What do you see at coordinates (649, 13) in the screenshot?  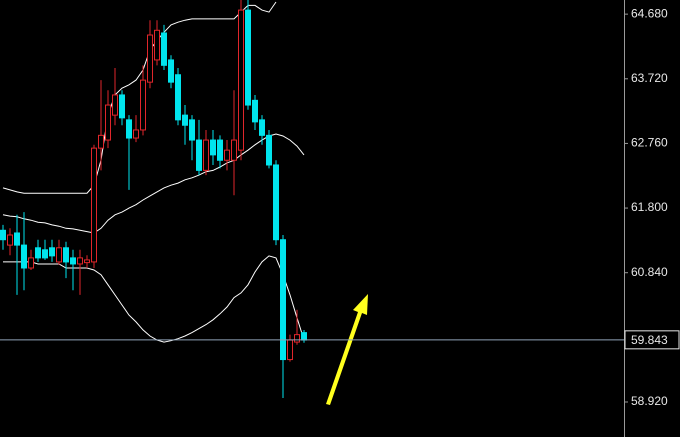 I see `y-tick-label: 64.680` at bounding box center [649, 13].